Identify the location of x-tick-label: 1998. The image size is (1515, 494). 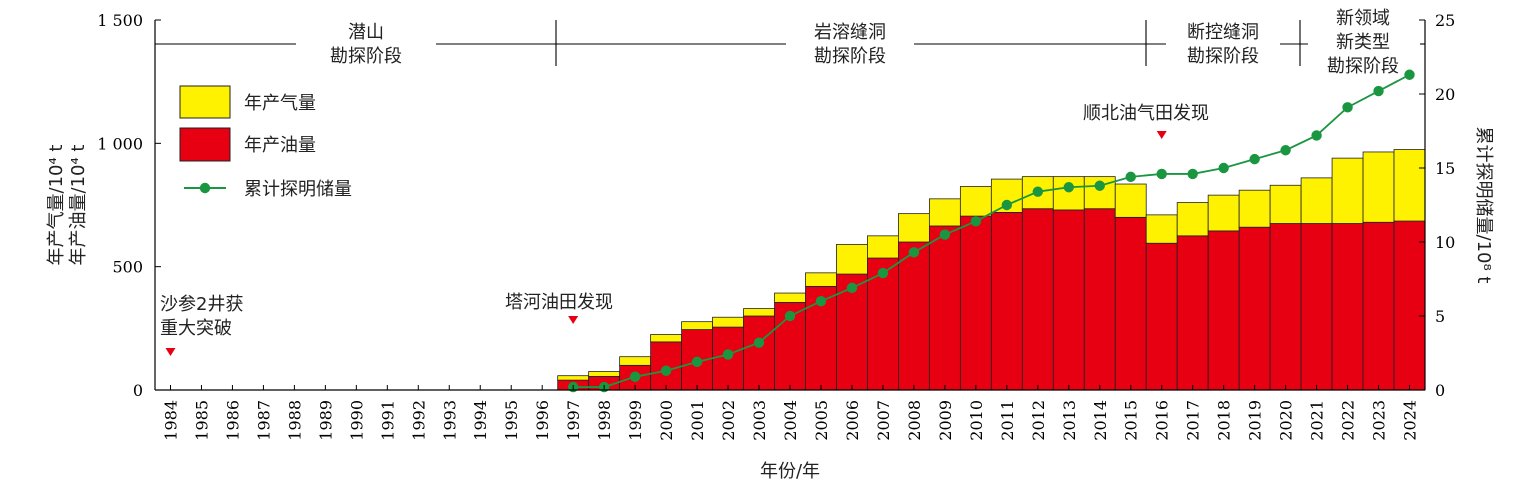
(604, 420).